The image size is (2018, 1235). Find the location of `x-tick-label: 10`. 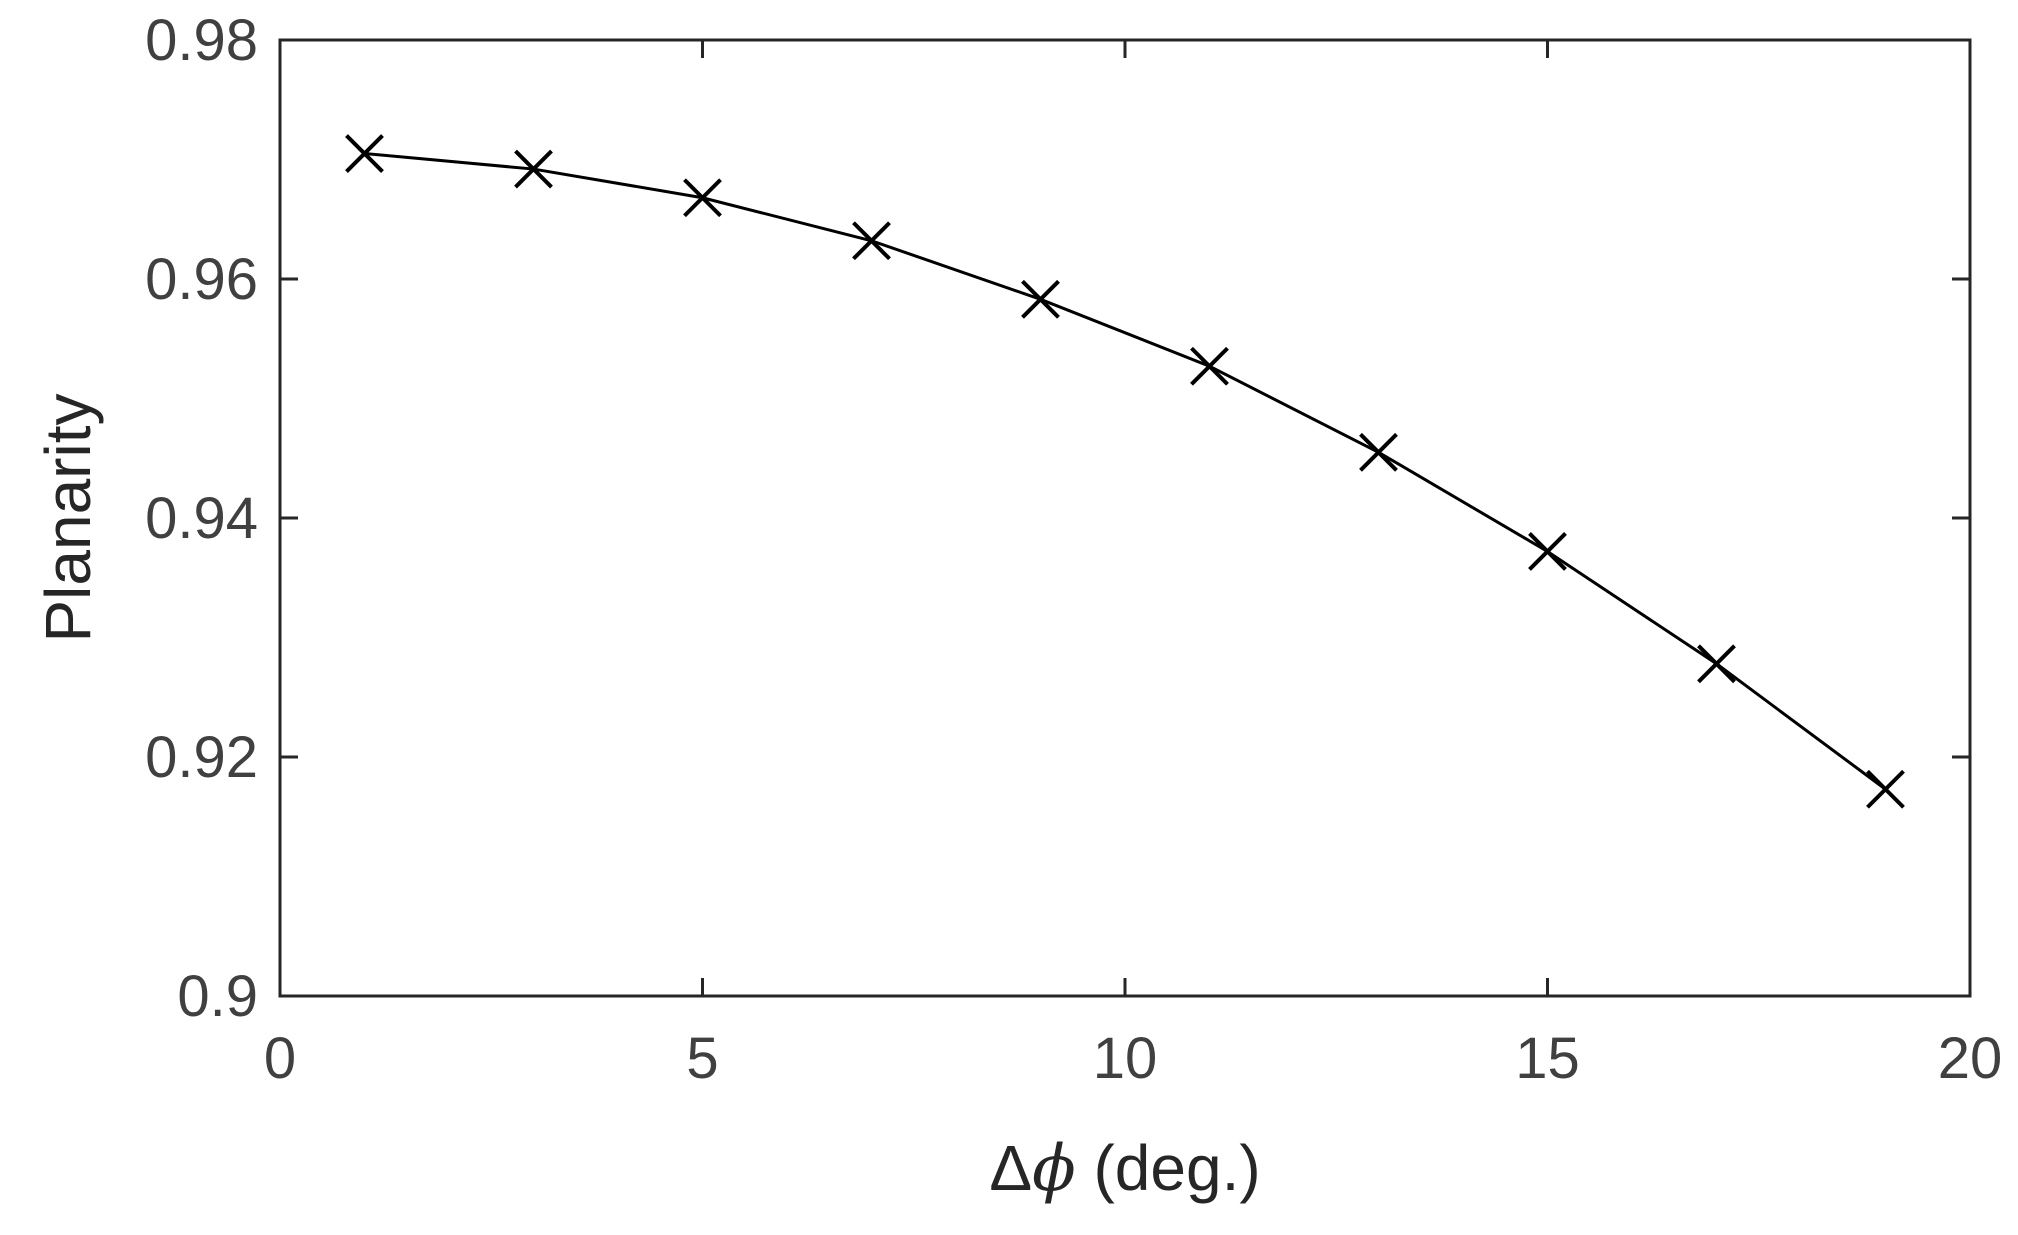

x-tick-label: 10 is located at coordinates (1125, 1058).